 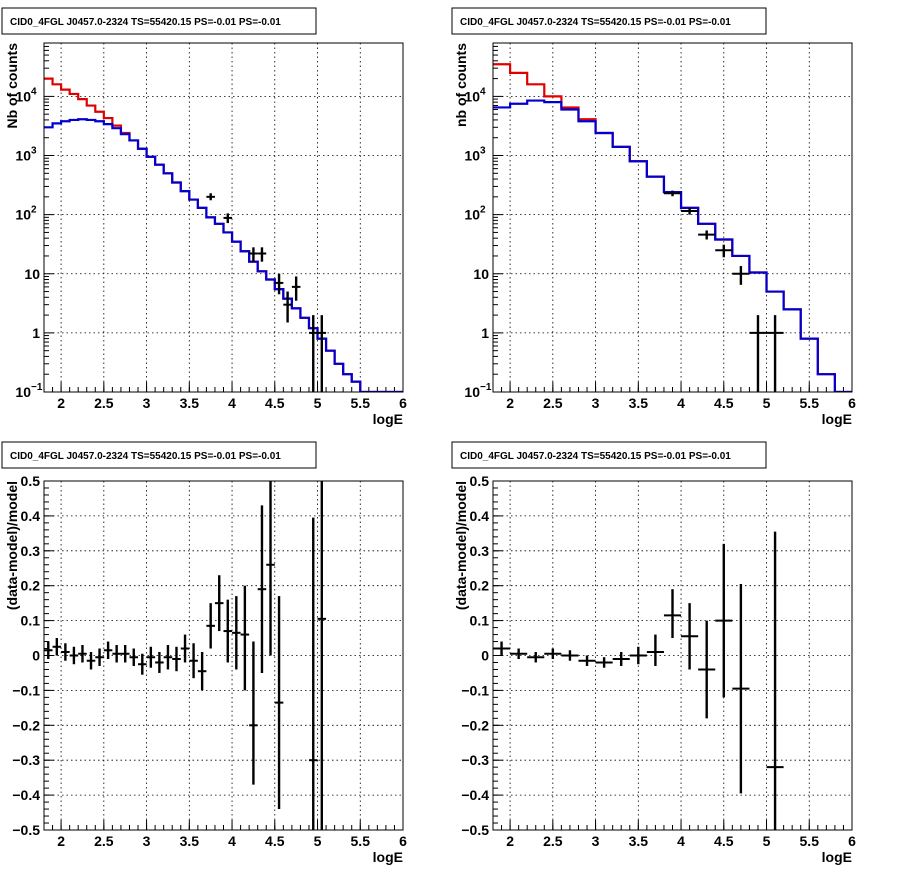 I want to click on y-tick-label: 0.3, so click(x=31, y=551).